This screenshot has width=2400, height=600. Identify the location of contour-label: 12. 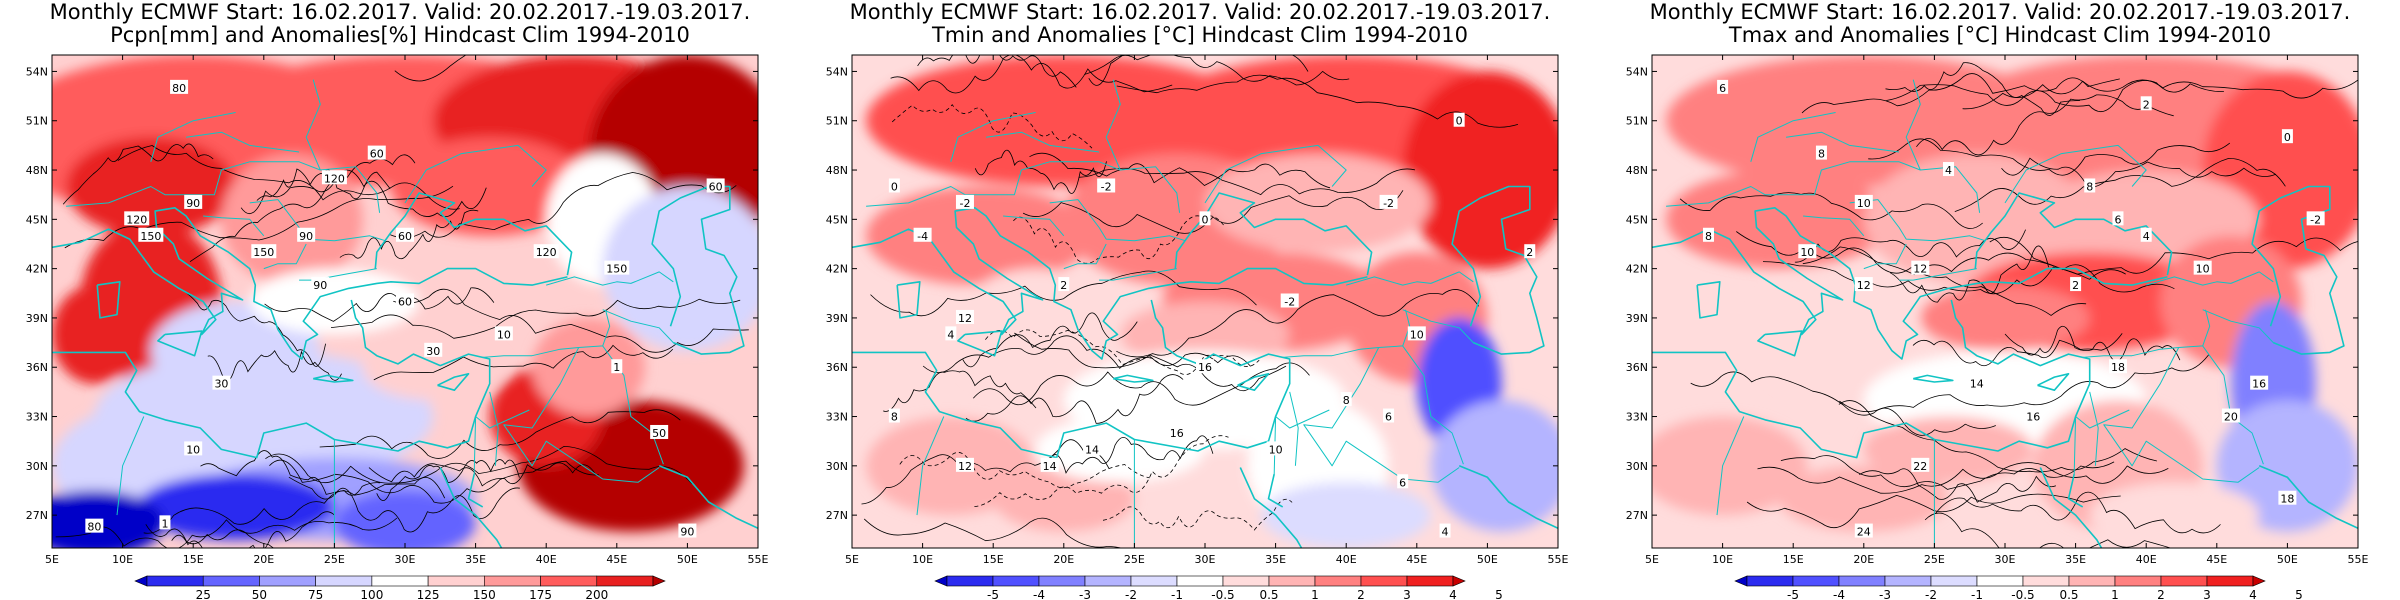
(965, 318).